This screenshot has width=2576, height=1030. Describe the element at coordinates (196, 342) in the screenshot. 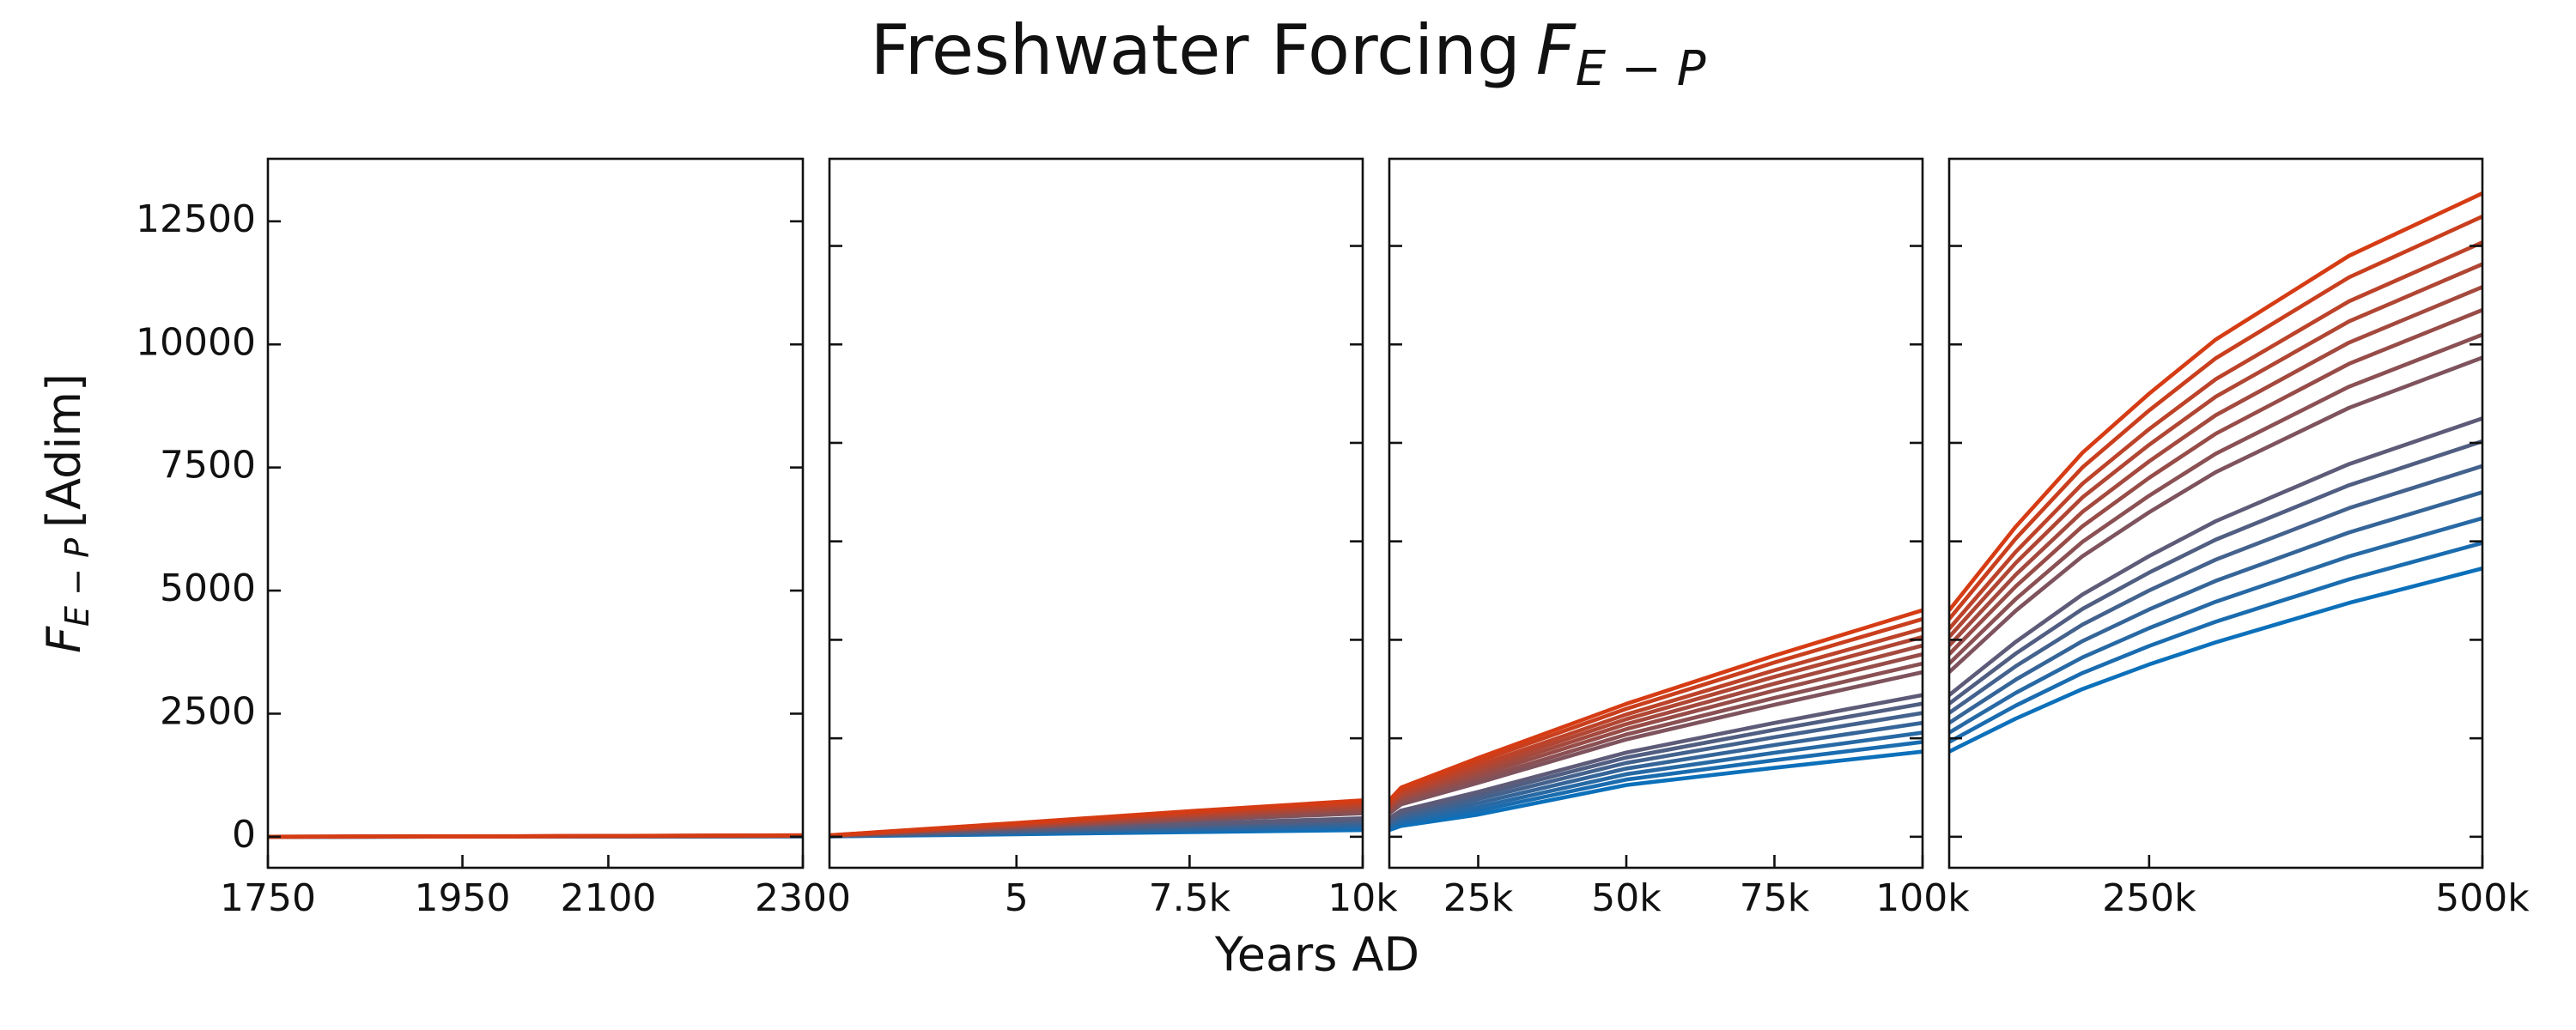

I see `y-tick-label: 10000` at that location.